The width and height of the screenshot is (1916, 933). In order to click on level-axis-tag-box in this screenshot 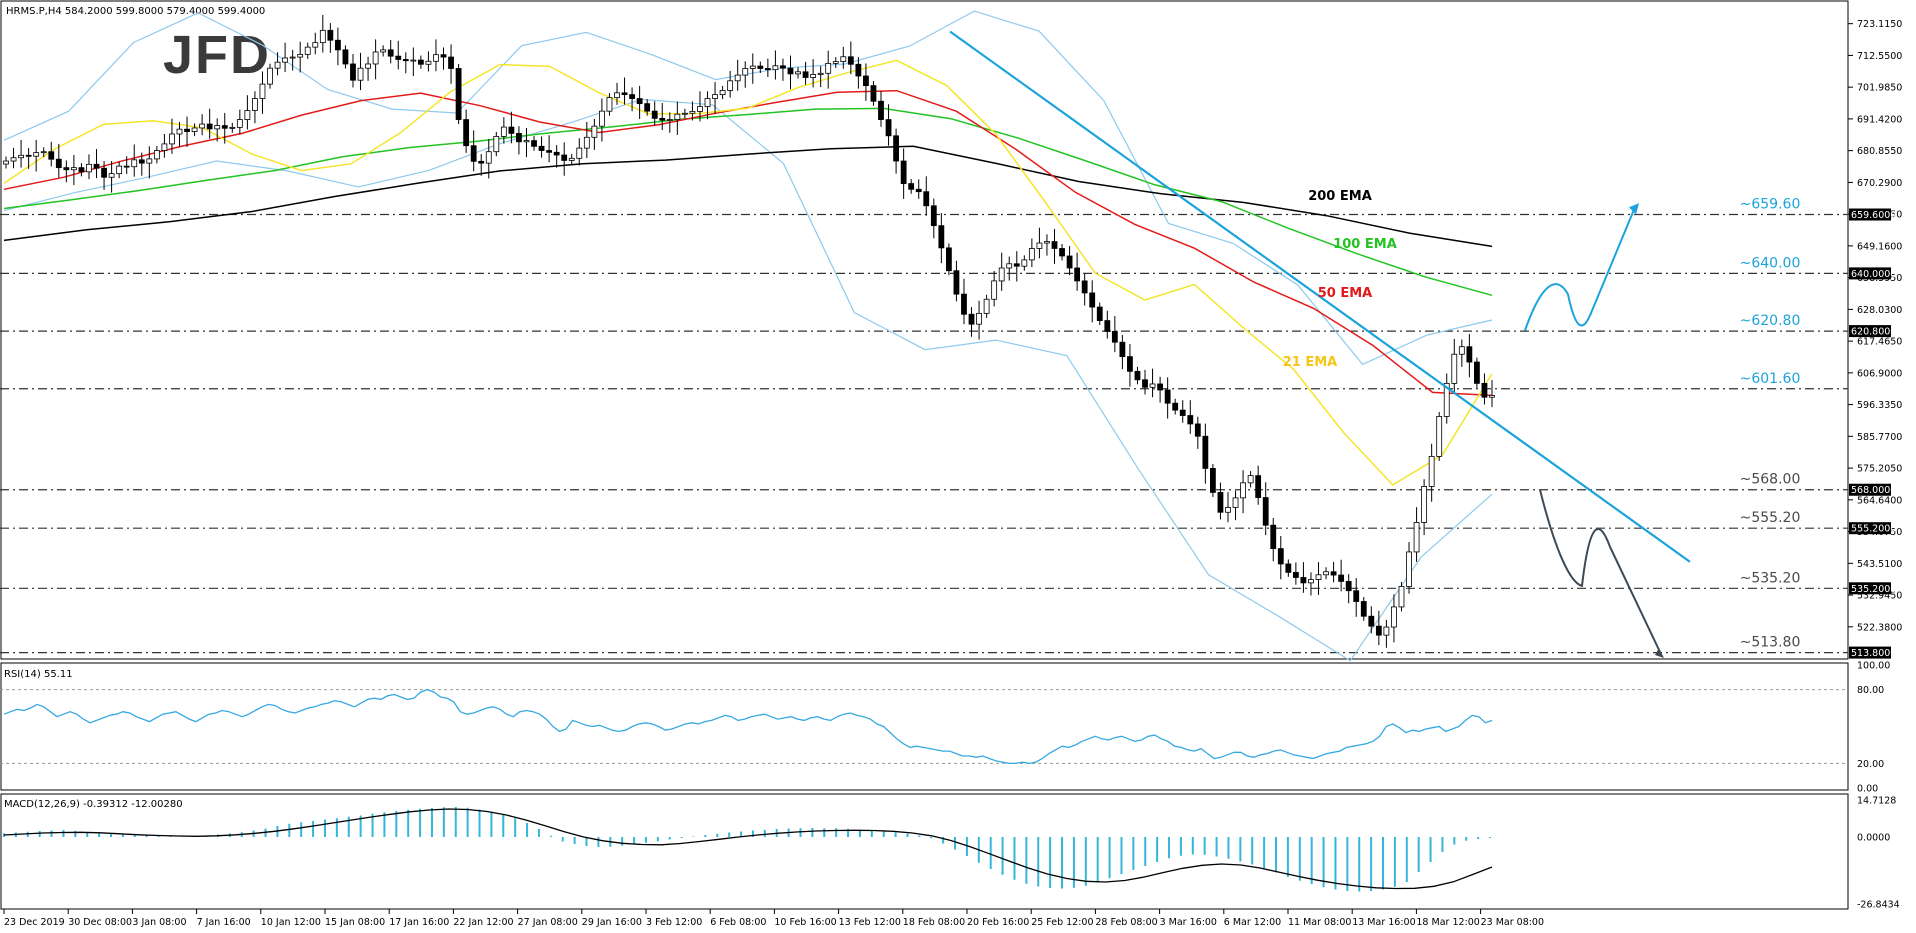, I will do `click(1870, 331)`.